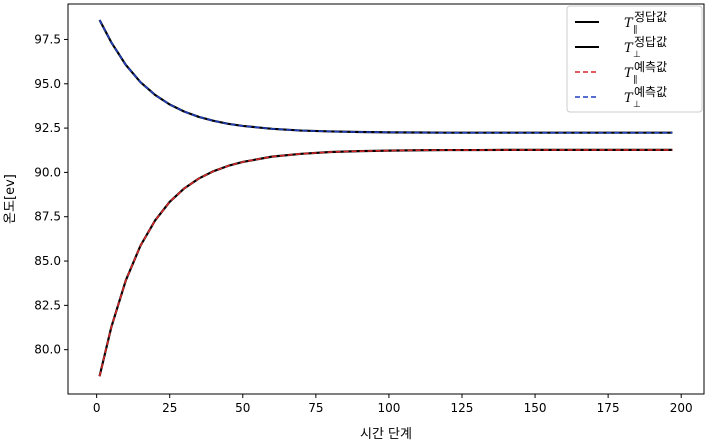 The image size is (710, 445). I want to click on y-tick-label: 90.0, so click(47, 172).